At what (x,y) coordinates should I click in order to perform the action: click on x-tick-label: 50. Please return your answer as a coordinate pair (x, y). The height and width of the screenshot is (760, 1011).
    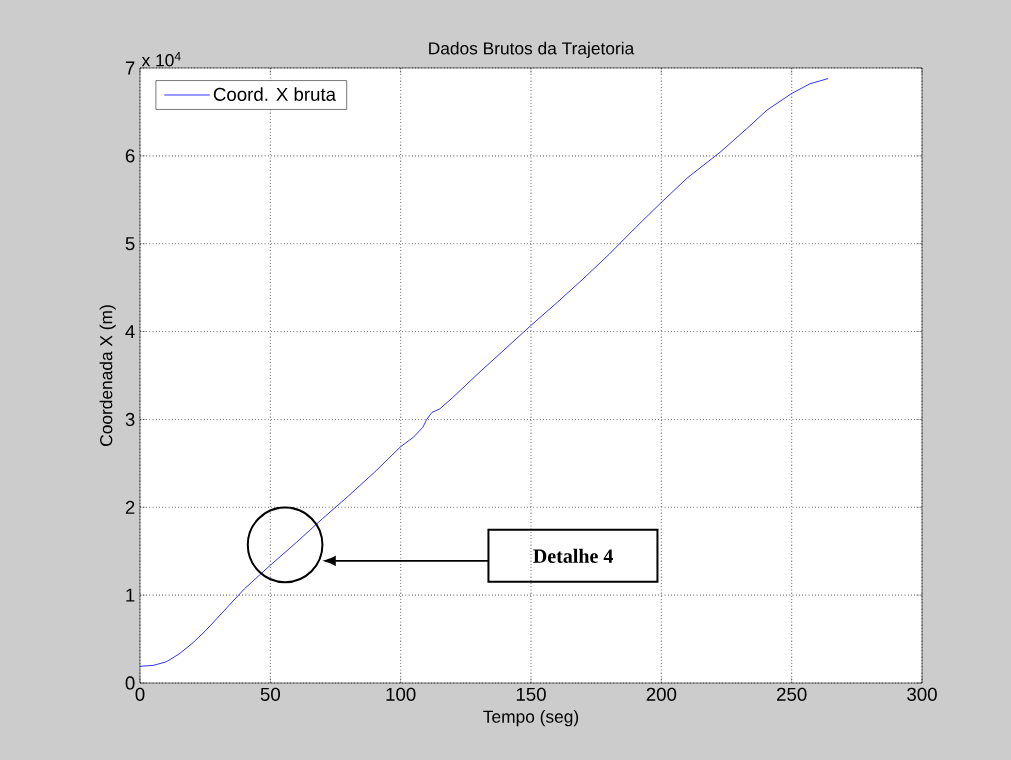
    Looking at the image, I should click on (270, 694).